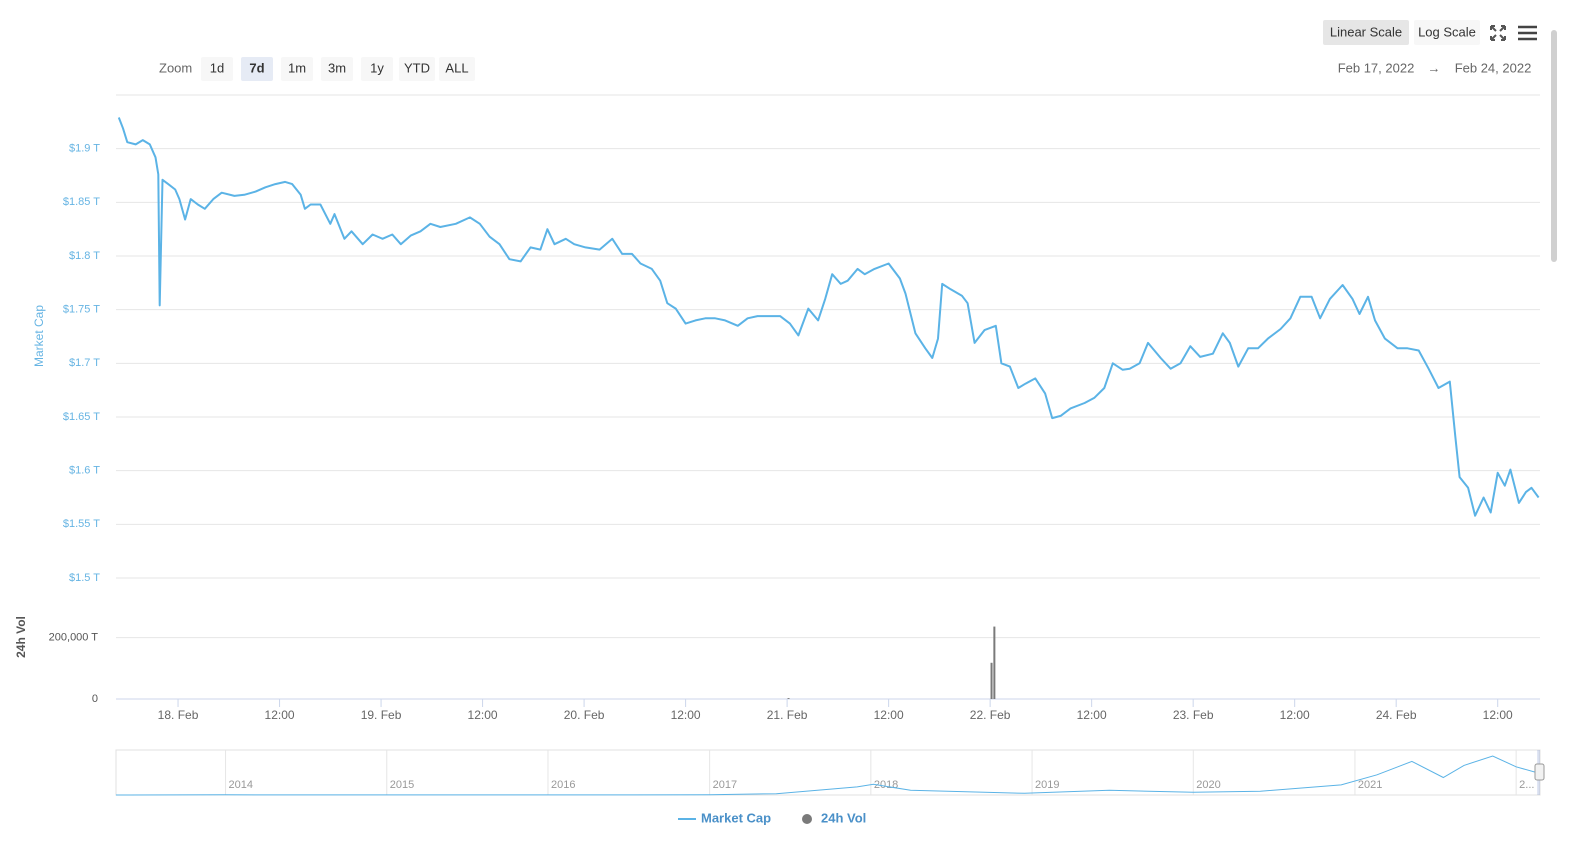 The width and height of the screenshot is (1582, 842). I want to click on scale-button: Linear Scale, so click(1366, 31).